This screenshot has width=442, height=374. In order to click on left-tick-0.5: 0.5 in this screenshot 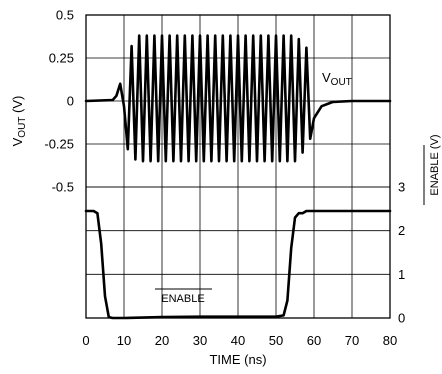, I will do `click(65, 15)`.